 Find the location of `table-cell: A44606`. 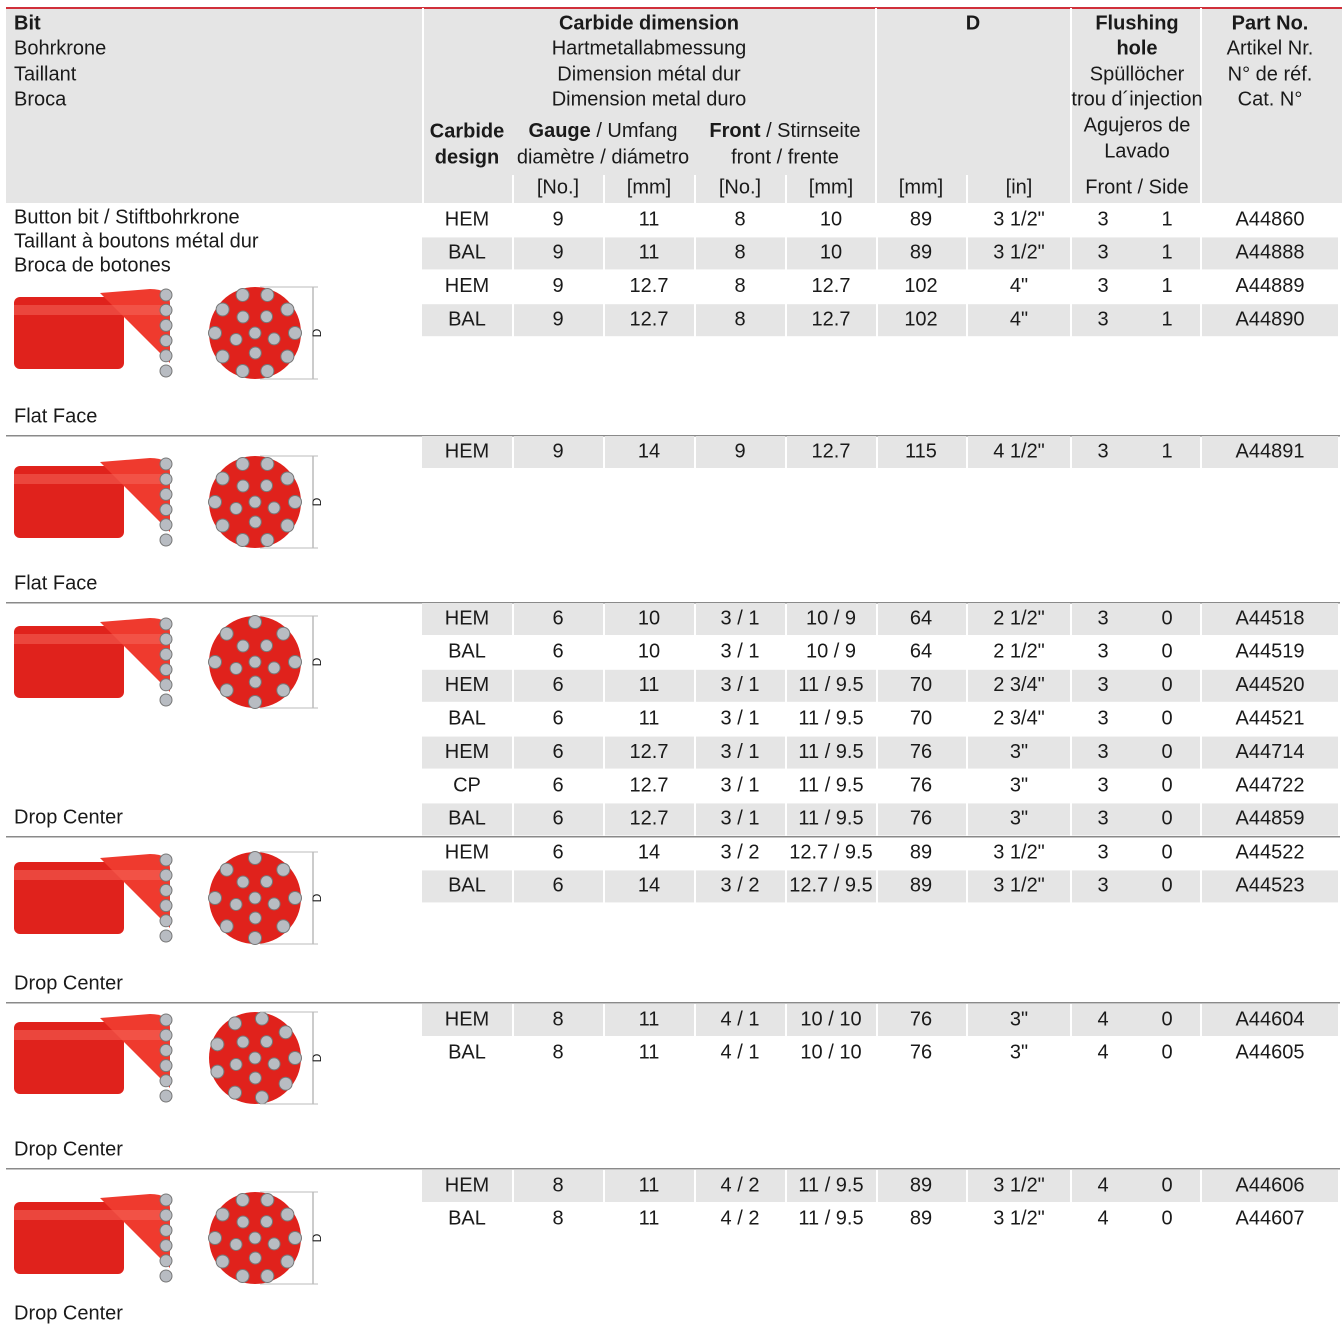

table-cell: A44606 is located at coordinates (1270, 1185).